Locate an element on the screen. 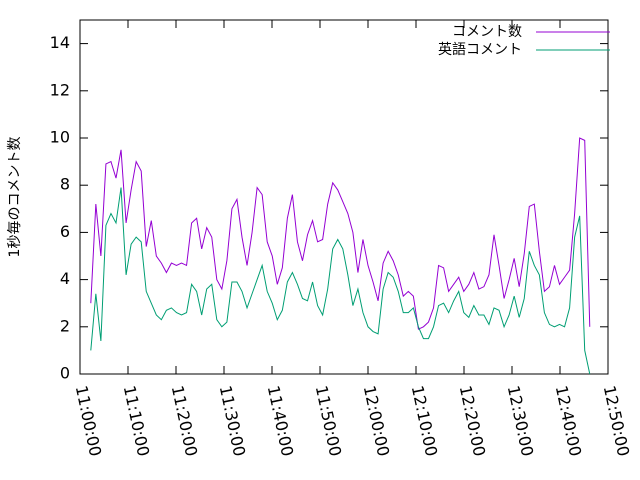 This screenshot has height=480, width=640. x-tick-label: 12:10:00 is located at coordinates (425, 421).